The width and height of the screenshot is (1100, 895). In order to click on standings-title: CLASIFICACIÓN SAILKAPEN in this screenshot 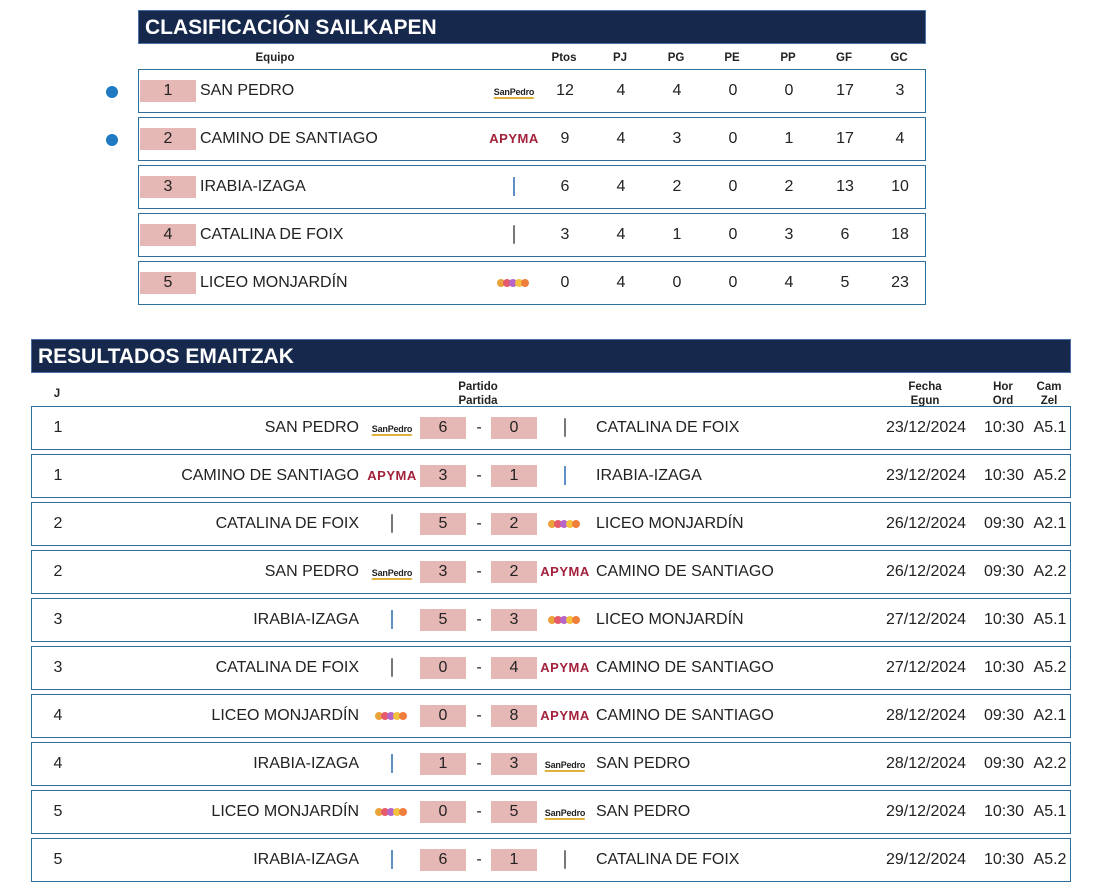, I will do `click(532, 27)`.